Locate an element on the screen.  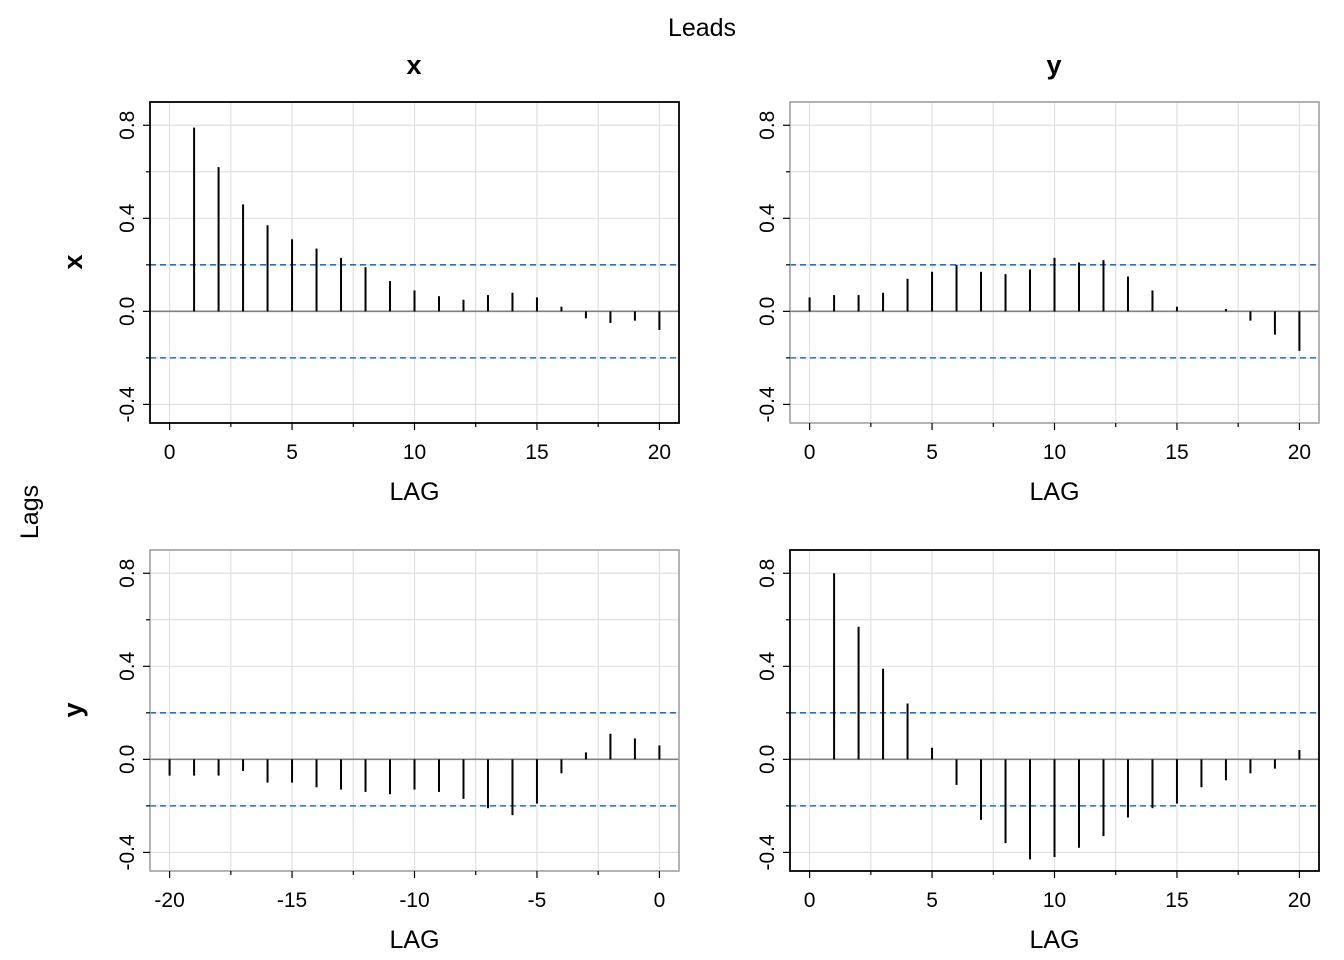
column-title-x: x is located at coordinates (413, 65).